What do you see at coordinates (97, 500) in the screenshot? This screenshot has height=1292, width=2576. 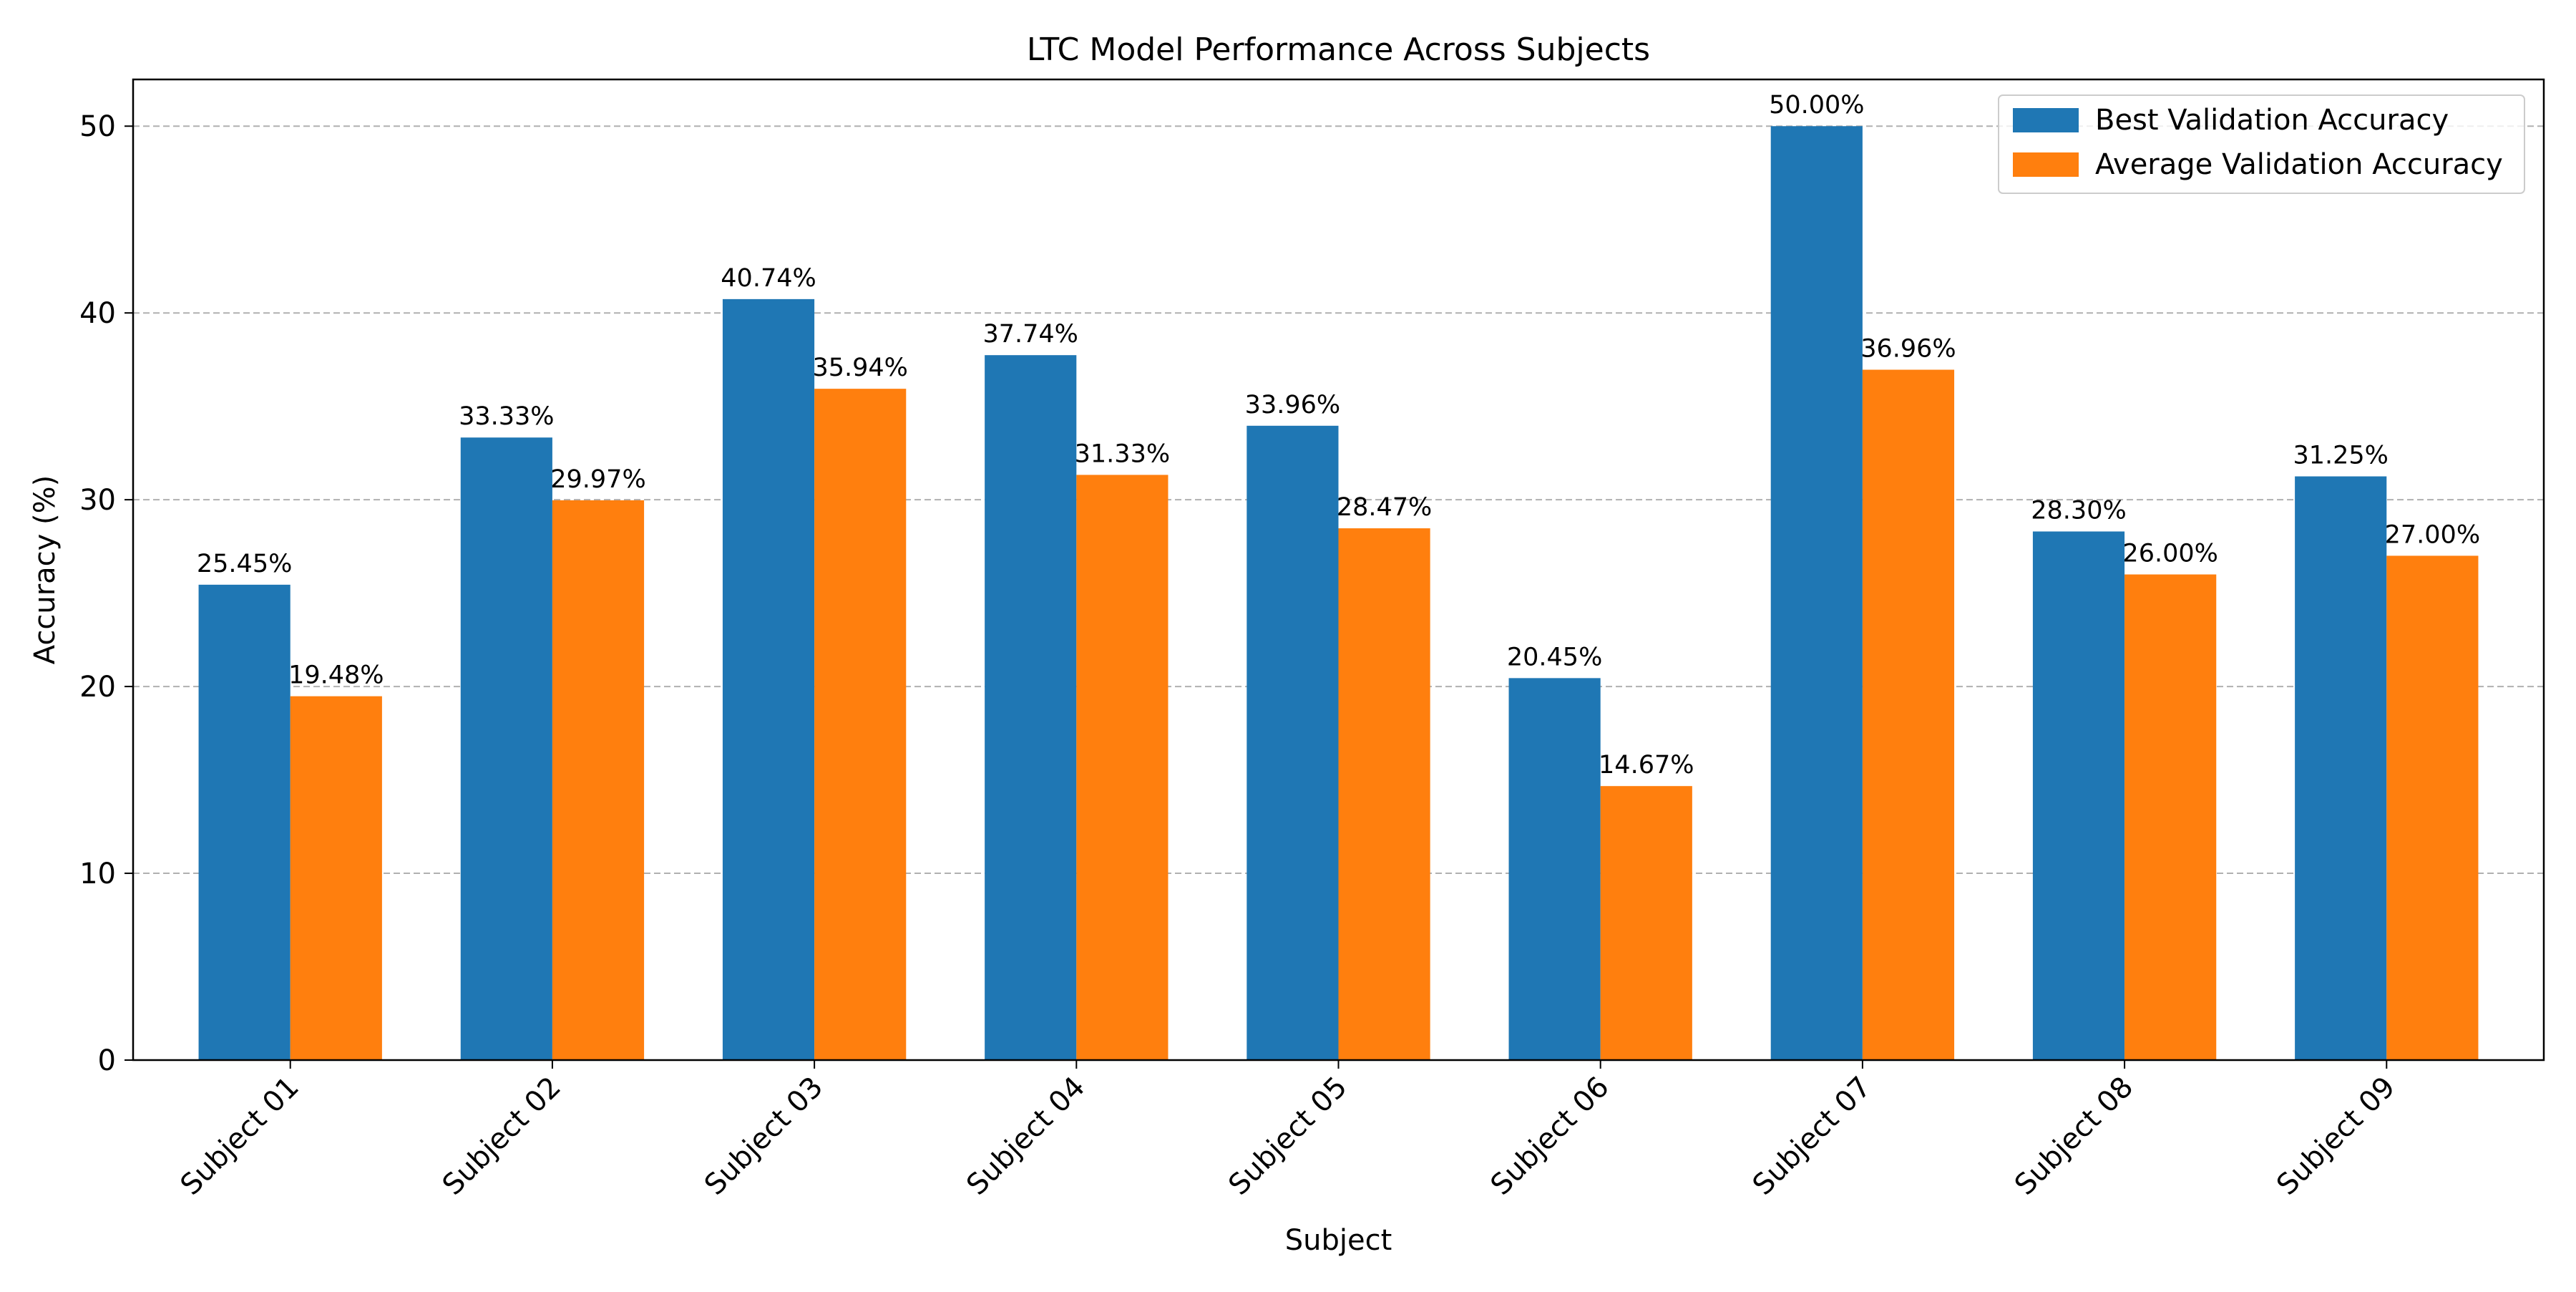 I see `y-tick-label: 30` at bounding box center [97, 500].